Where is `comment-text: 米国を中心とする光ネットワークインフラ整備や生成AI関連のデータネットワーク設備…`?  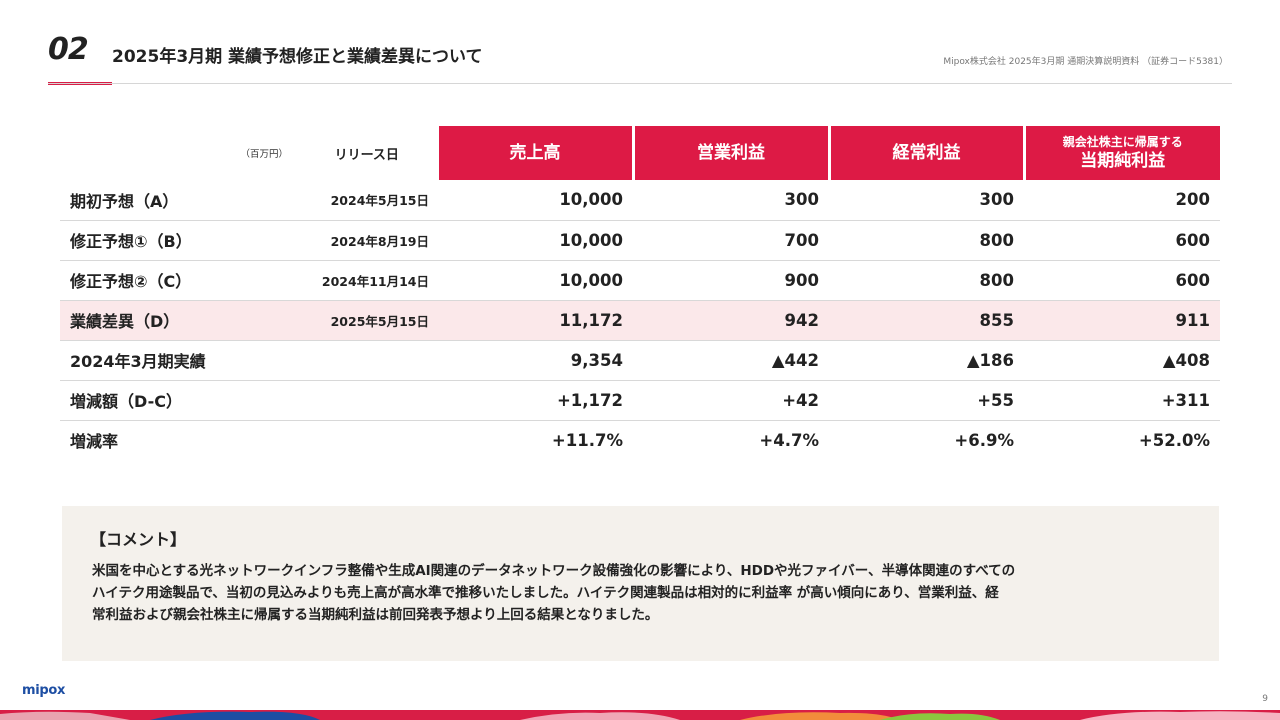
comment-text: 米国を中心とする光ネットワークインフラ整備や生成AI関連のデータネットワーク設備… is located at coordinates (642, 593).